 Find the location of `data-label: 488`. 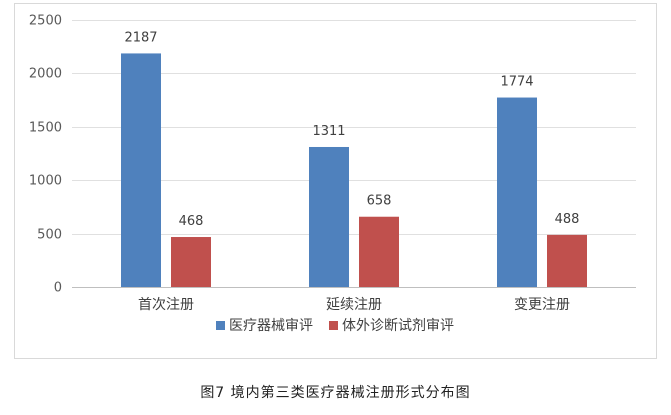

data-label: 488 is located at coordinates (567, 219).